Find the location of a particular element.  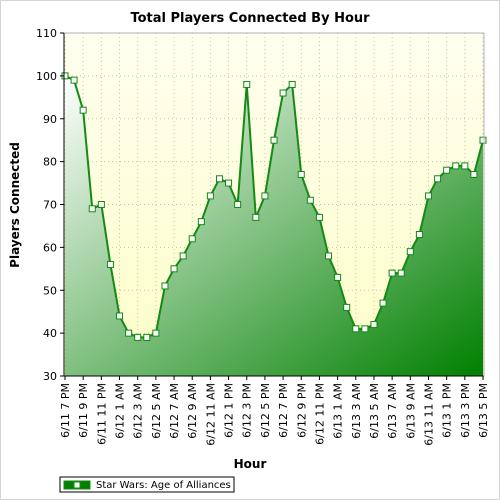

y-axis-title: Players Connected is located at coordinates (15, 205).